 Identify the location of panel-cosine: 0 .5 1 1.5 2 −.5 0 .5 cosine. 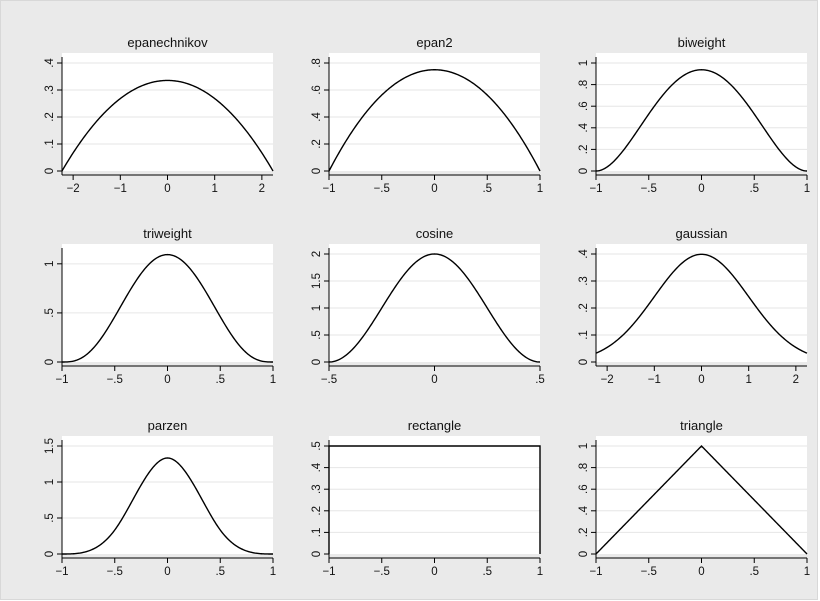
(428, 306).